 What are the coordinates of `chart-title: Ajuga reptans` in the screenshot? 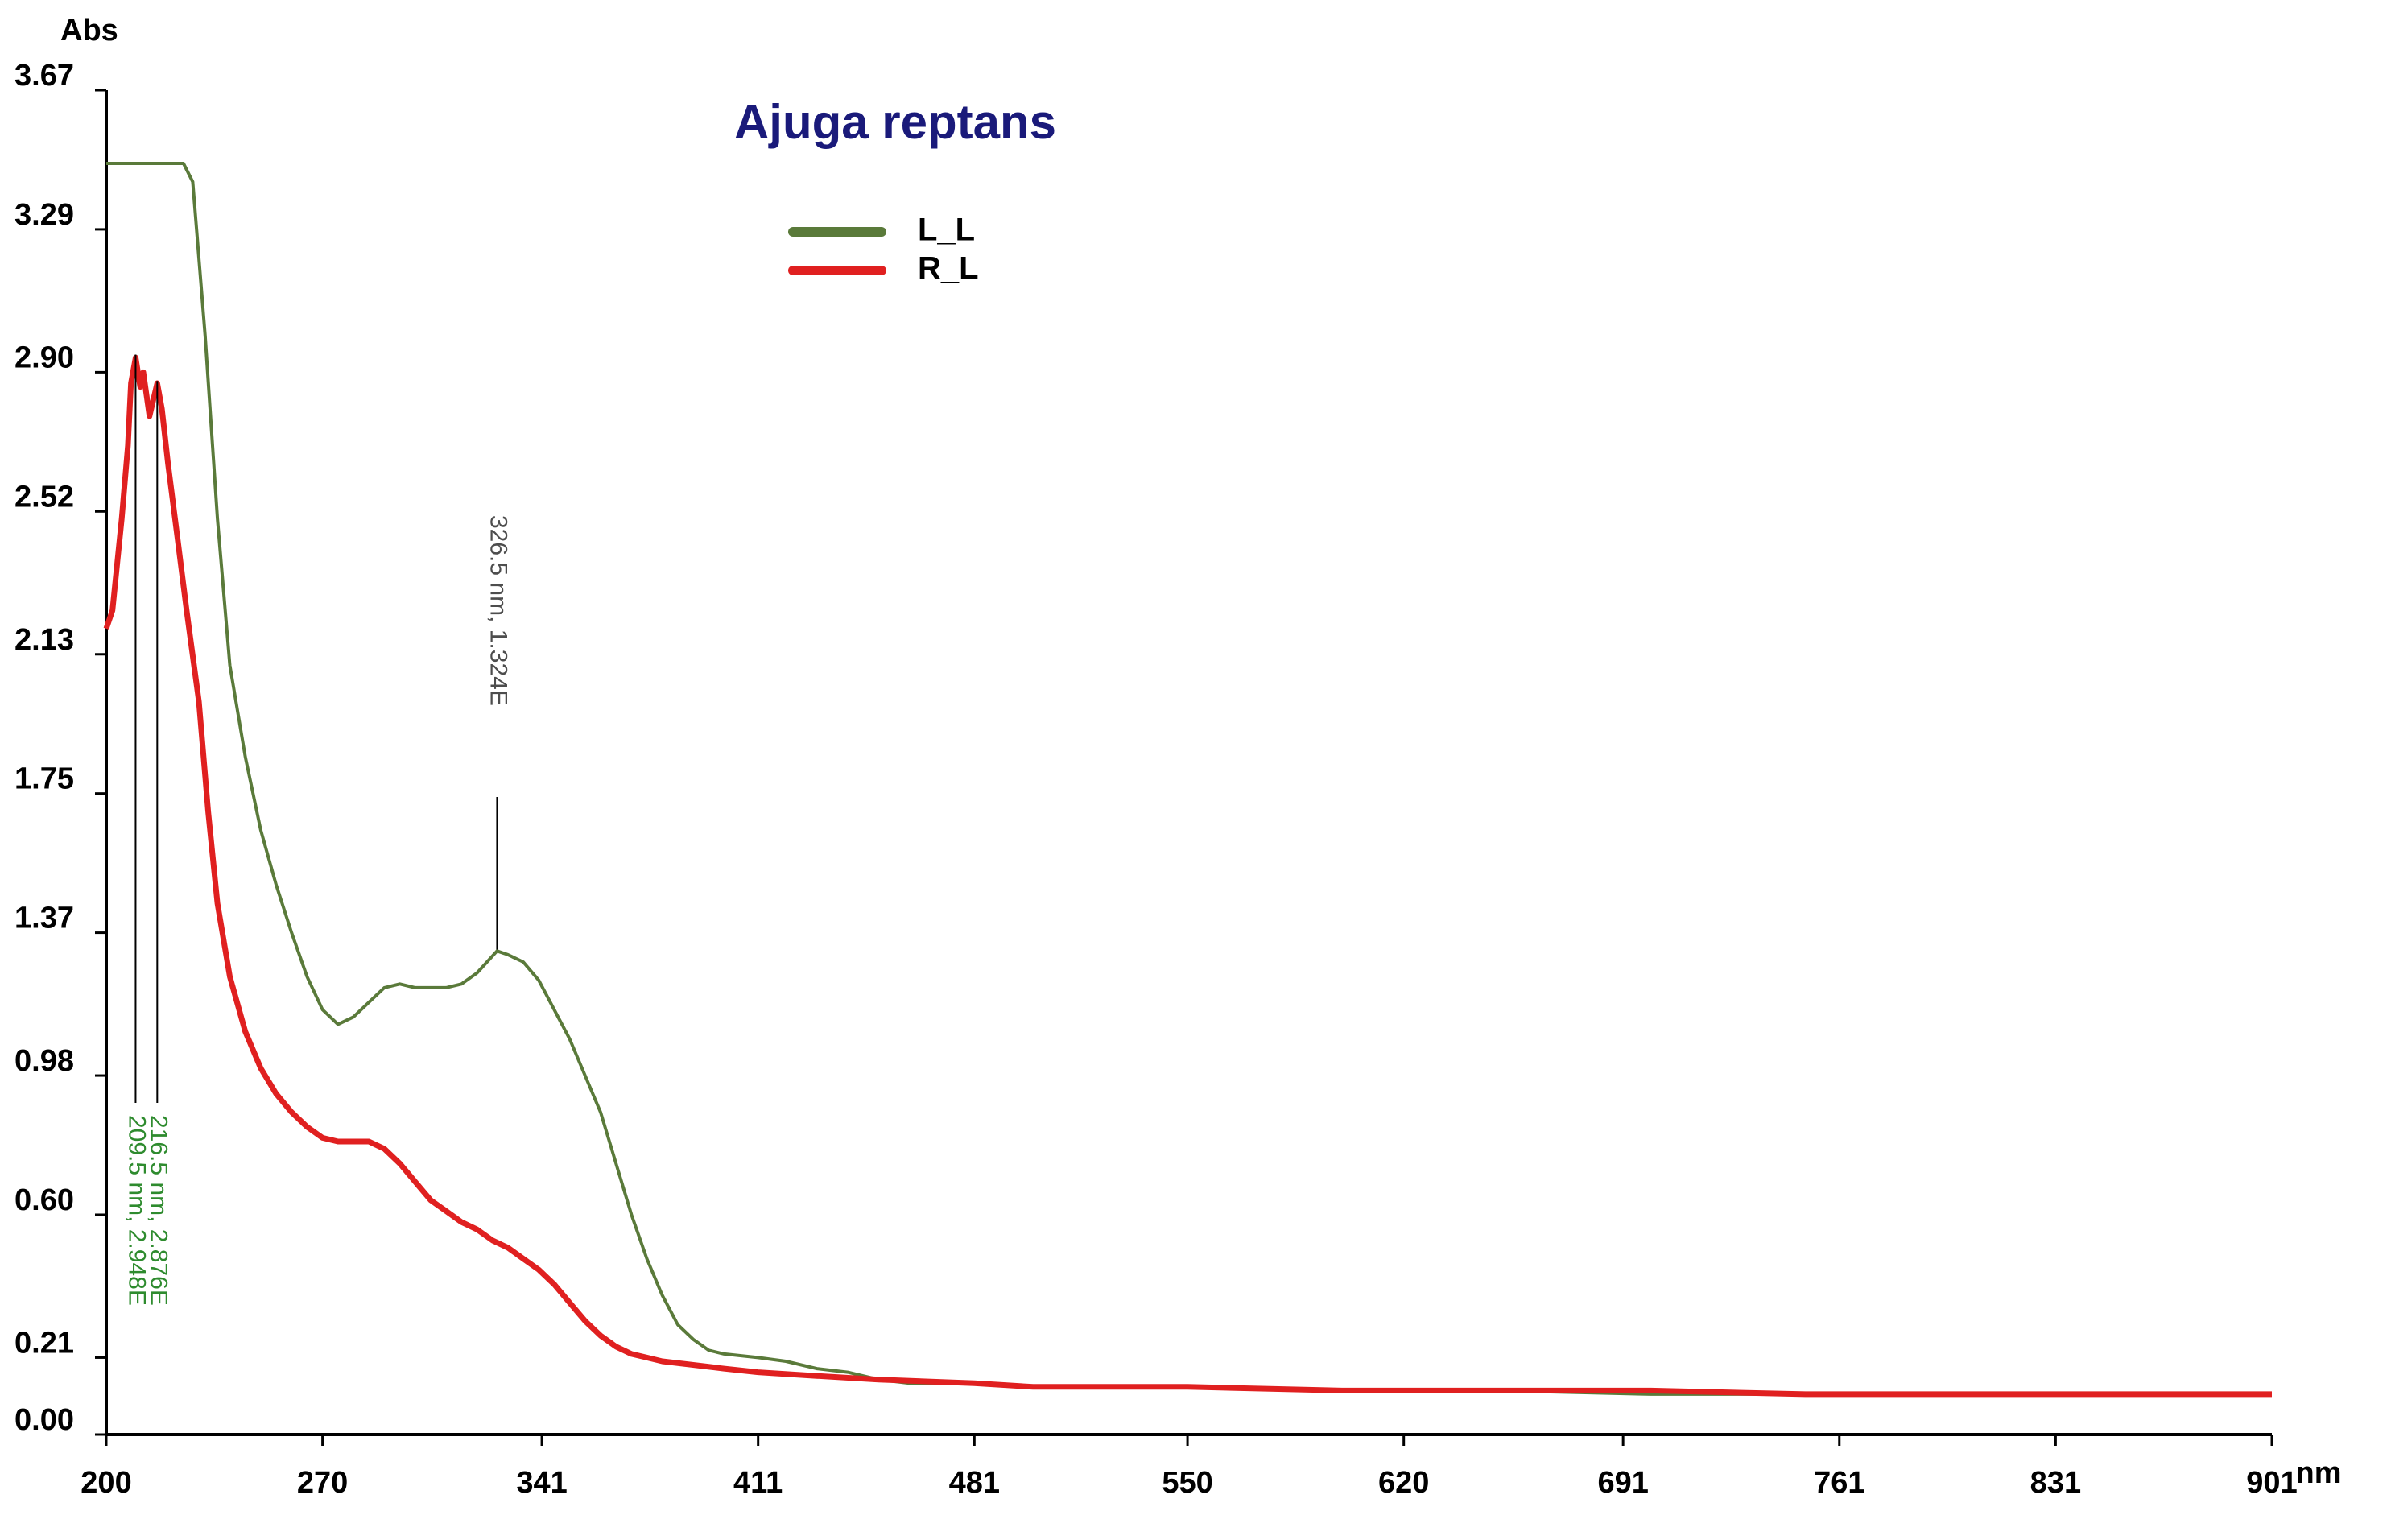 It's located at (895, 122).